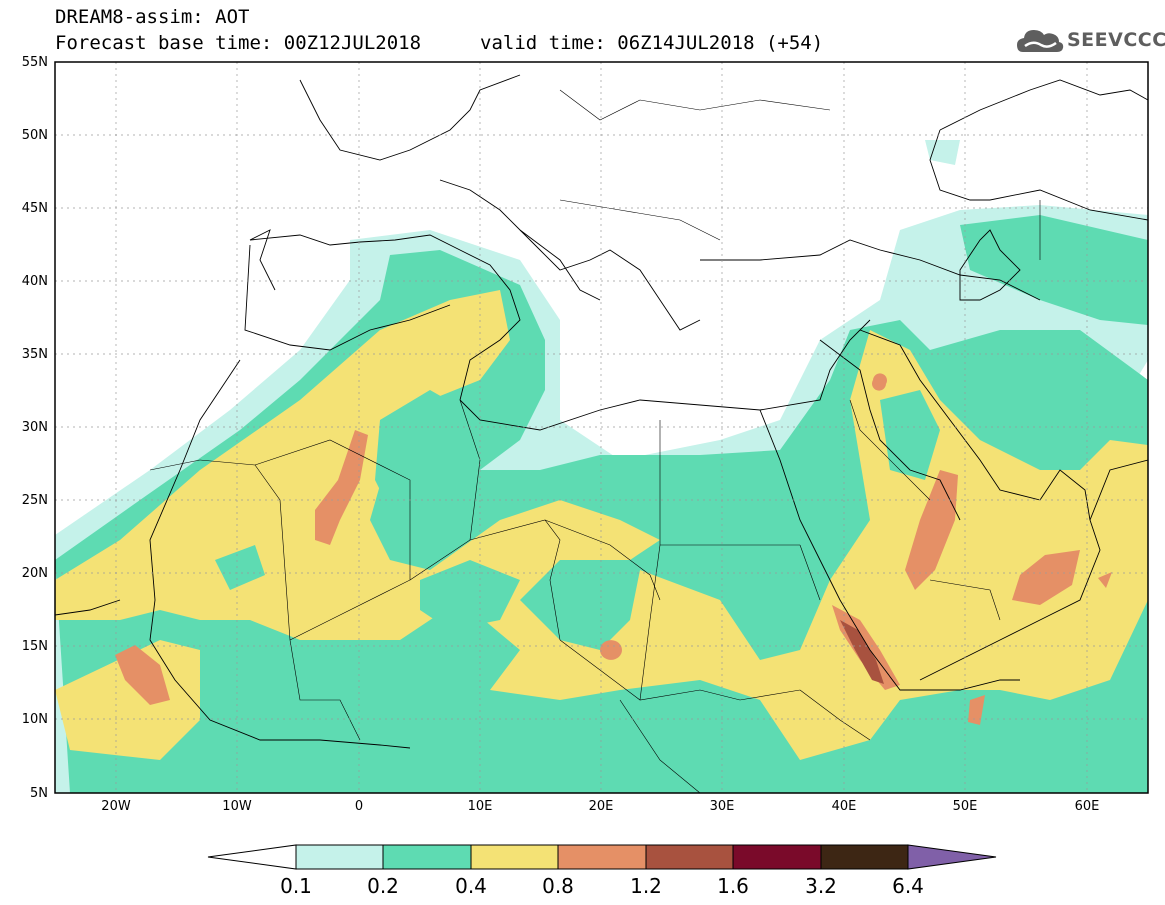 The width and height of the screenshot is (1165, 905). I want to click on lon-label: 20W, so click(116, 806).